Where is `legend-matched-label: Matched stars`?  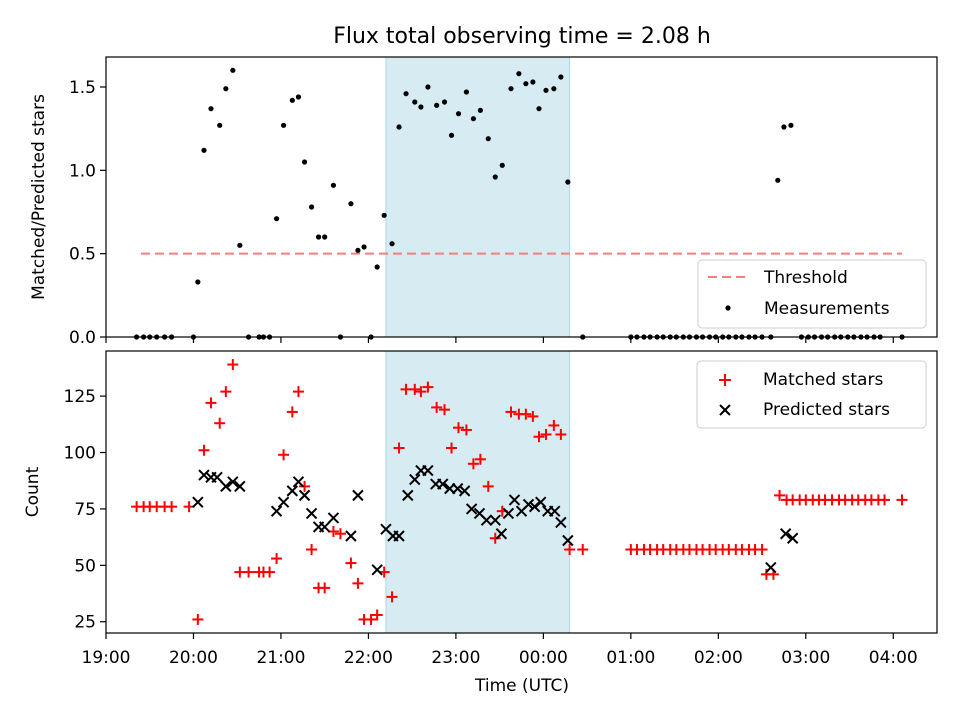
legend-matched-label: Matched stars is located at coordinates (823, 380).